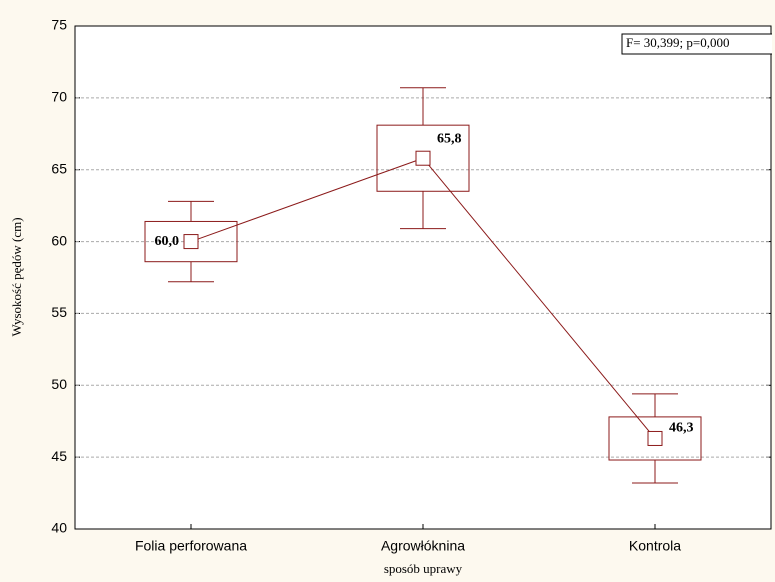 Image resolution: width=775 pixels, height=582 pixels. Describe the element at coordinates (191, 546) in the screenshot. I see `x-tick-label: Folia perforowana` at that location.